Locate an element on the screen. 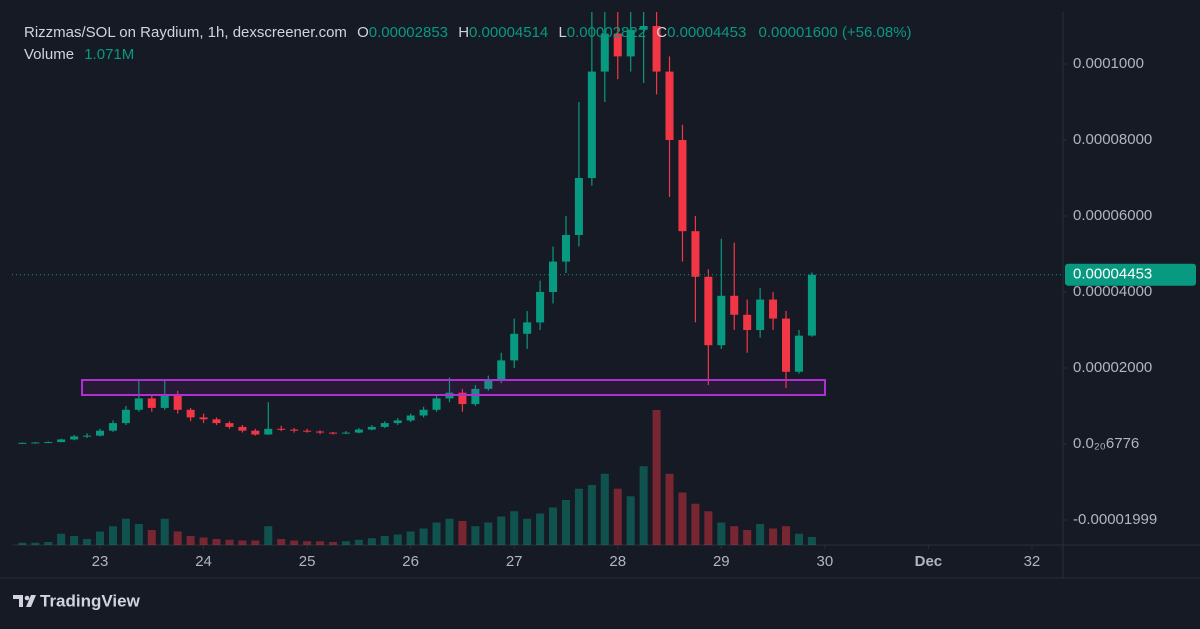 This screenshot has width=1200, height=629. y-tick-label: -0.00001999 is located at coordinates (1115, 519).